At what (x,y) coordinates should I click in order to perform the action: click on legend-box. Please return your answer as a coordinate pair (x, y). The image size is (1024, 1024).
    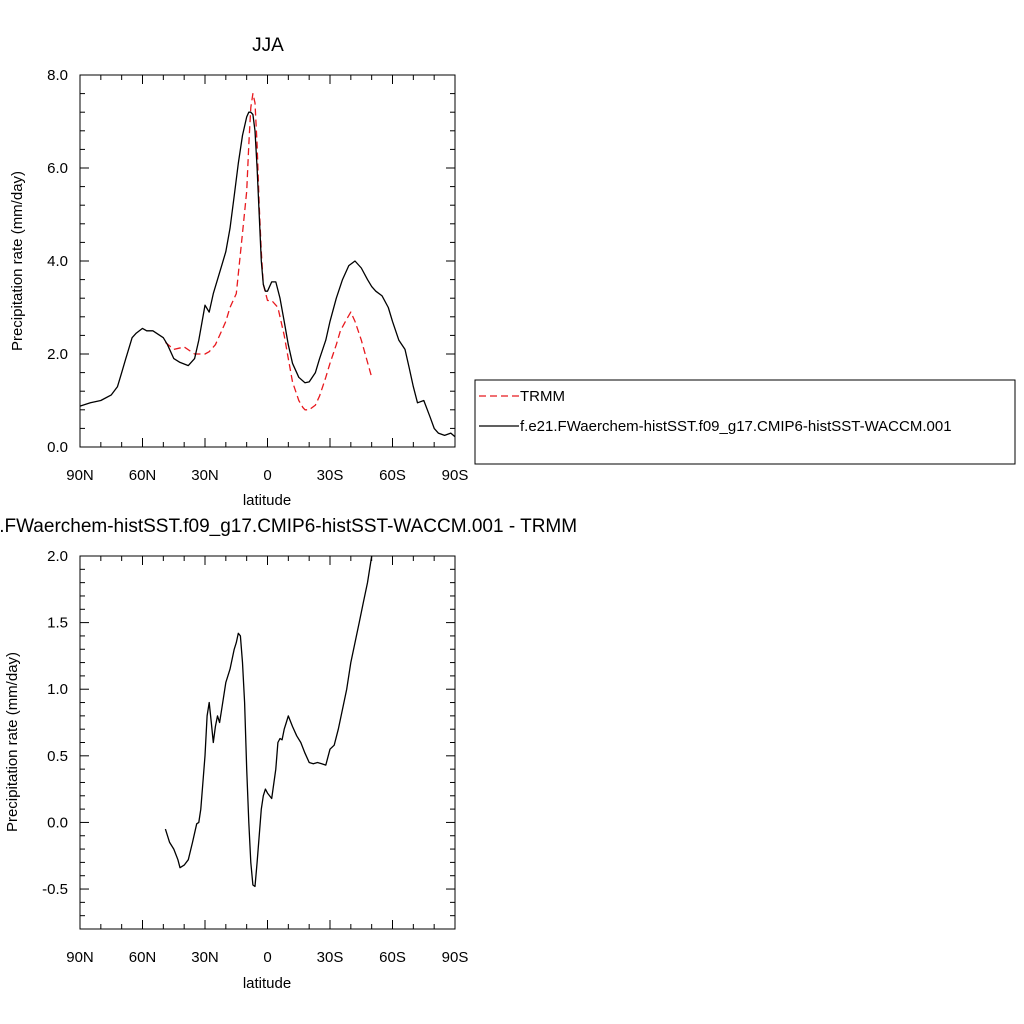
    Looking at the image, I should click on (745, 422).